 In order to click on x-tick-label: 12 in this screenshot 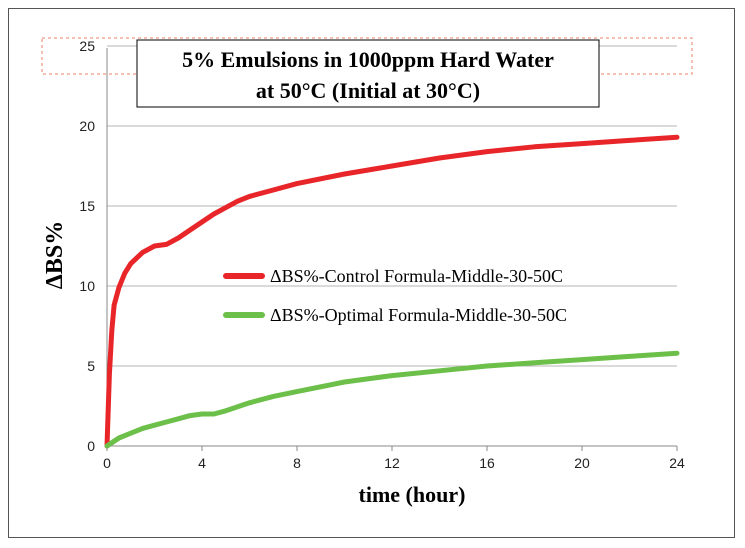, I will do `click(392, 463)`.